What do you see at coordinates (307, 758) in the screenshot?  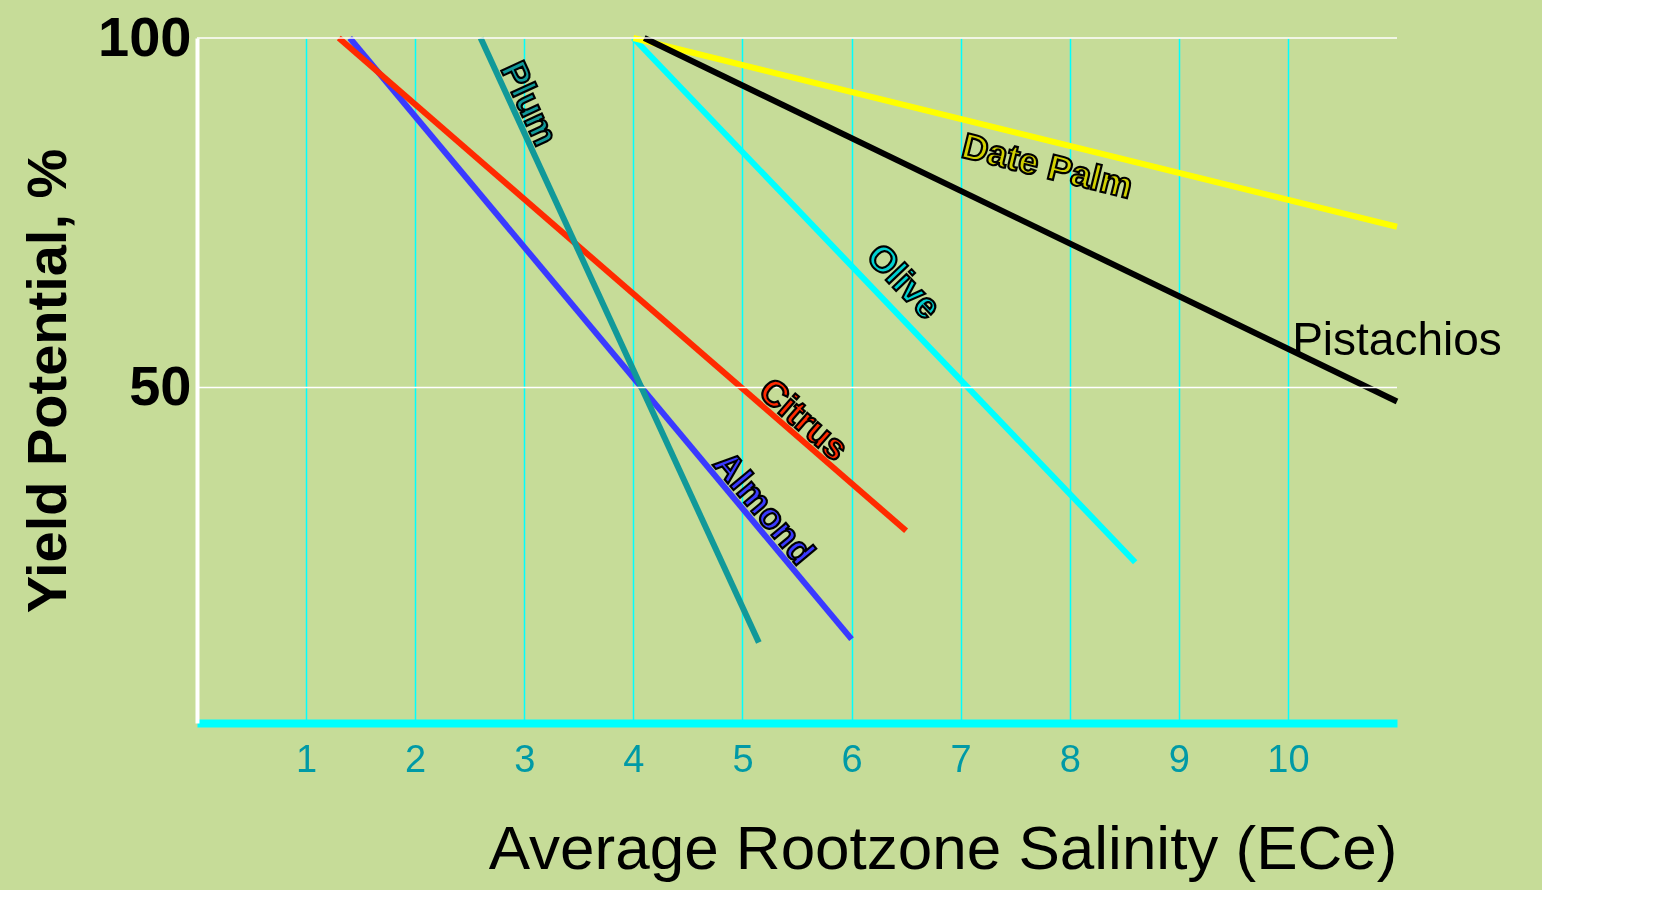 I see `x-tick-label: 1` at bounding box center [307, 758].